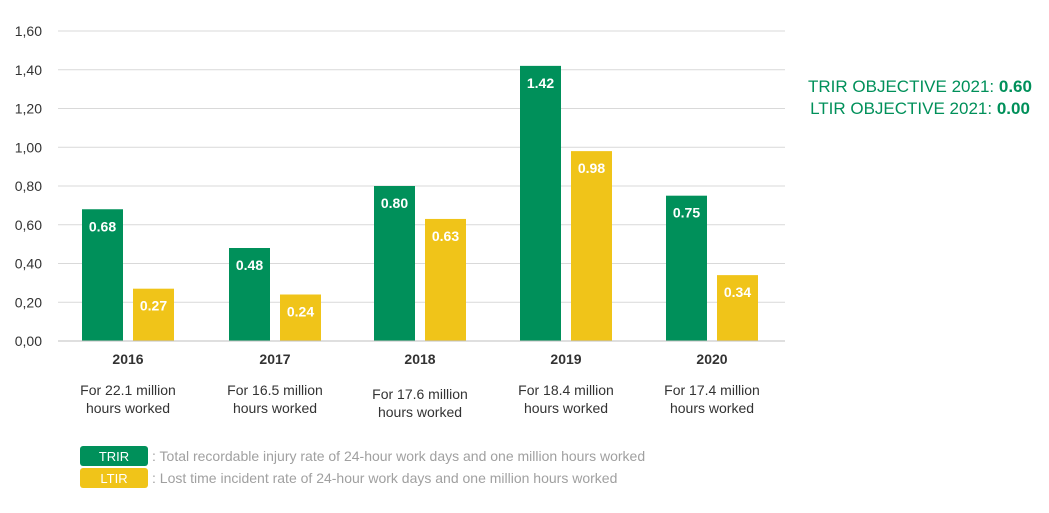 The height and width of the screenshot is (513, 1049). What do you see at coordinates (712, 390) in the screenshot?
I see `category-note-line: For 17.4 million` at bounding box center [712, 390].